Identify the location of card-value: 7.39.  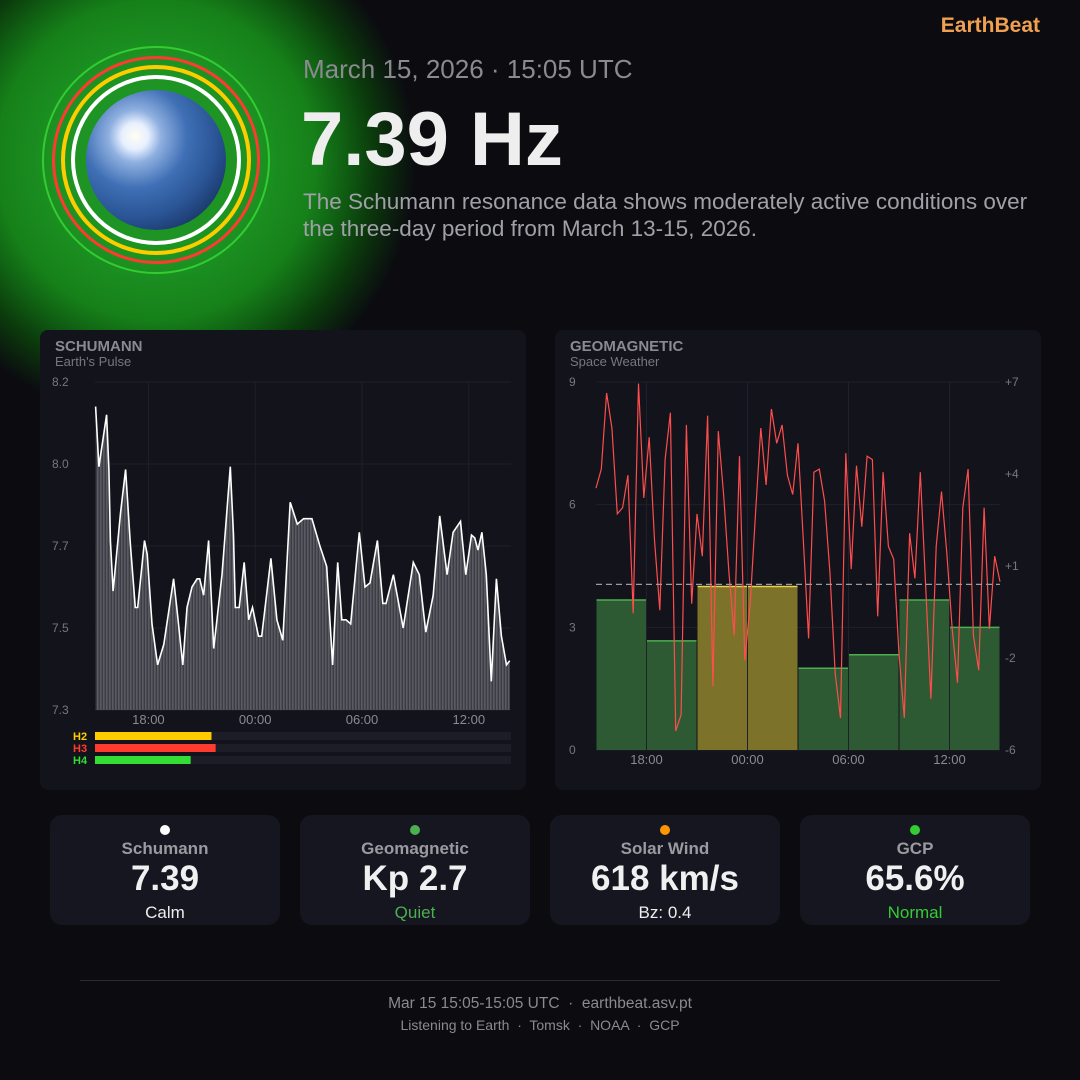
(165, 878).